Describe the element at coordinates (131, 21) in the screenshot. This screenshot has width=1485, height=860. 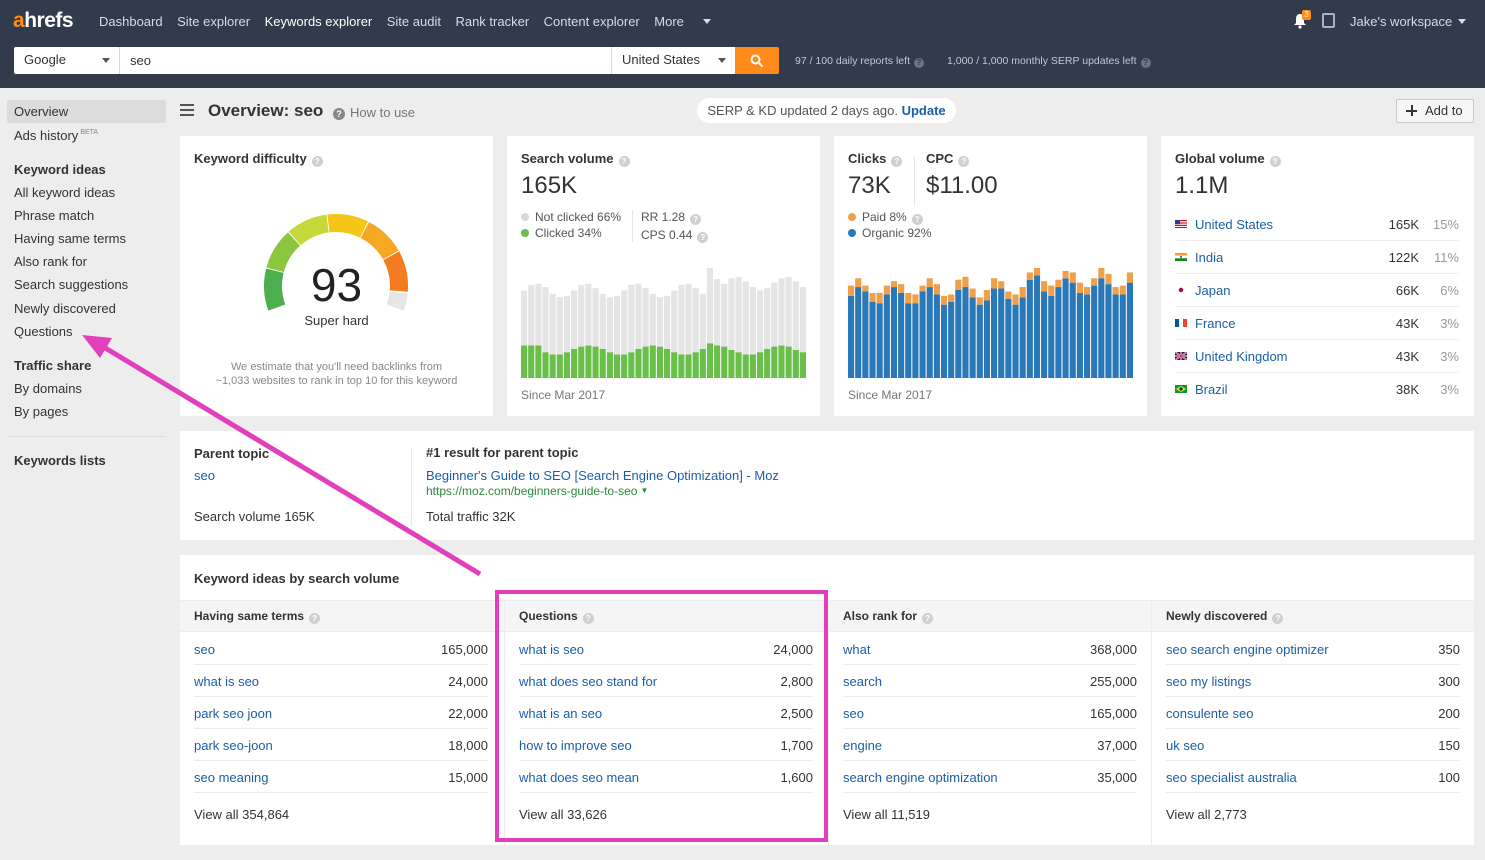
I see `nav-dashboard: Dashboard` at that location.